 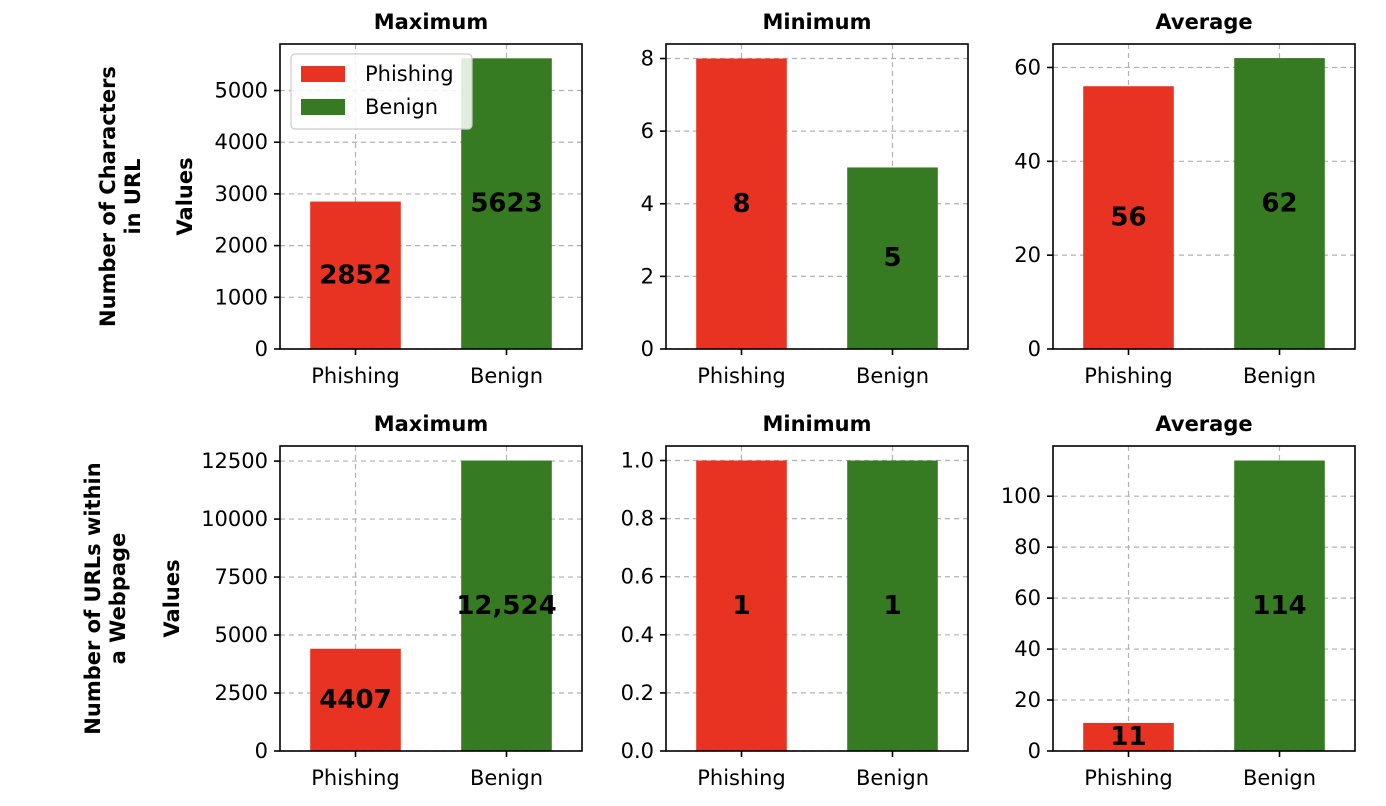 I want to click on chart-1-row-label-line-1: Number of Characters, so click(x=108, y=196).